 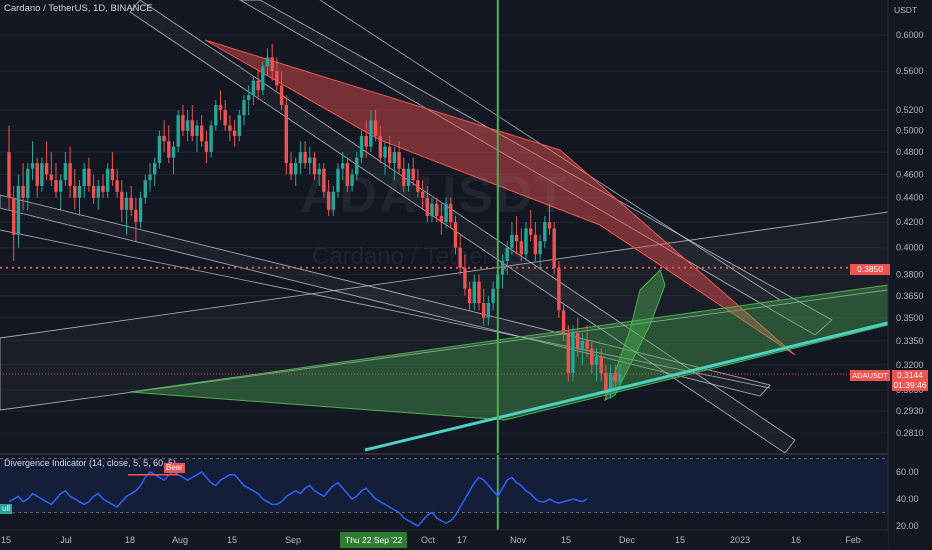 What do you see at coordinates (910, 318) in the screenshot?
I see `price-tick-label: 0.3500` at bounding box center [910, 318].